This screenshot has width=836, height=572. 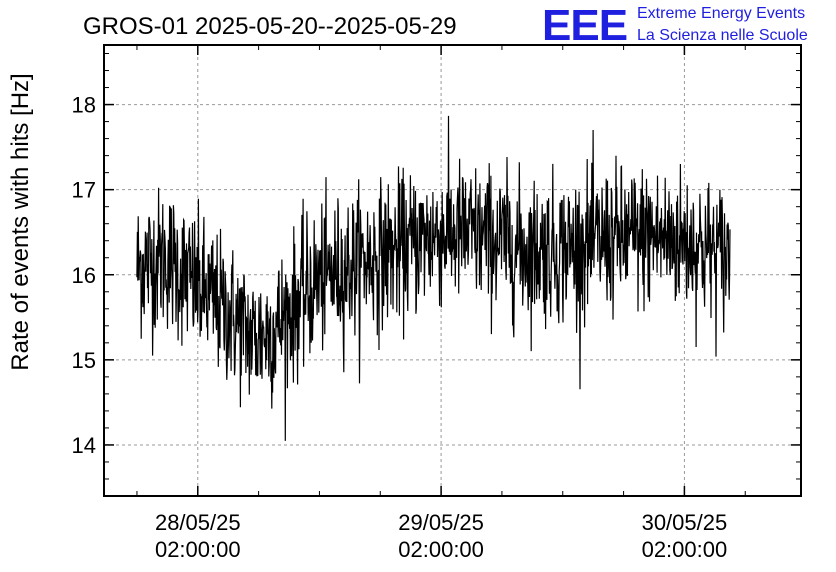 What do you see at coordinates (270, 26) in the screenshot?
I see `chart-title: GROS-01 2025-05-20--2025-05-29` at bounding box center [270, 26].